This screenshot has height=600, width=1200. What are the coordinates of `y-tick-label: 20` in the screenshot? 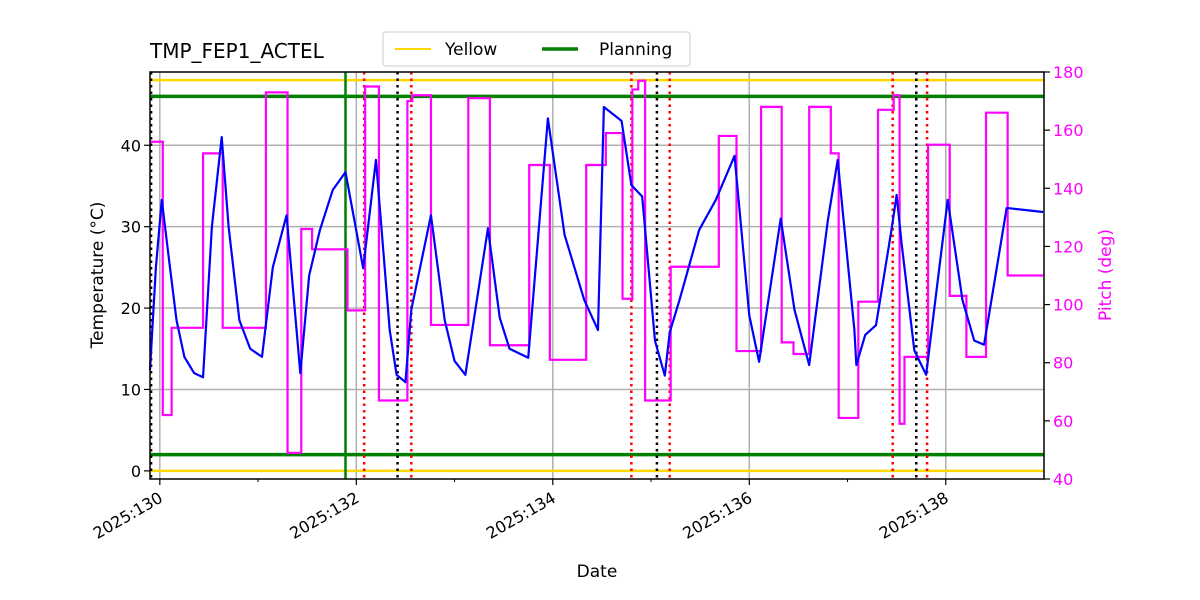 It's located at (131, 308).